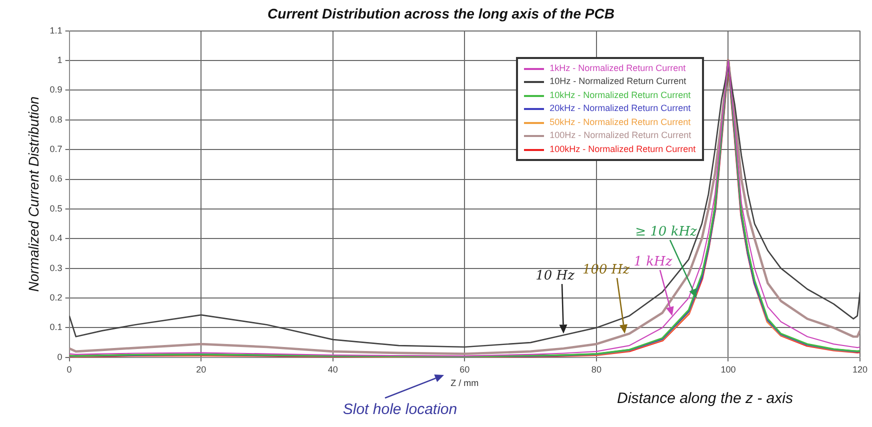 The image size is (872, 427). Describe the element at coordinates (653, 262) in the screenshot. I see `annotation: 1 kHz` at that location.